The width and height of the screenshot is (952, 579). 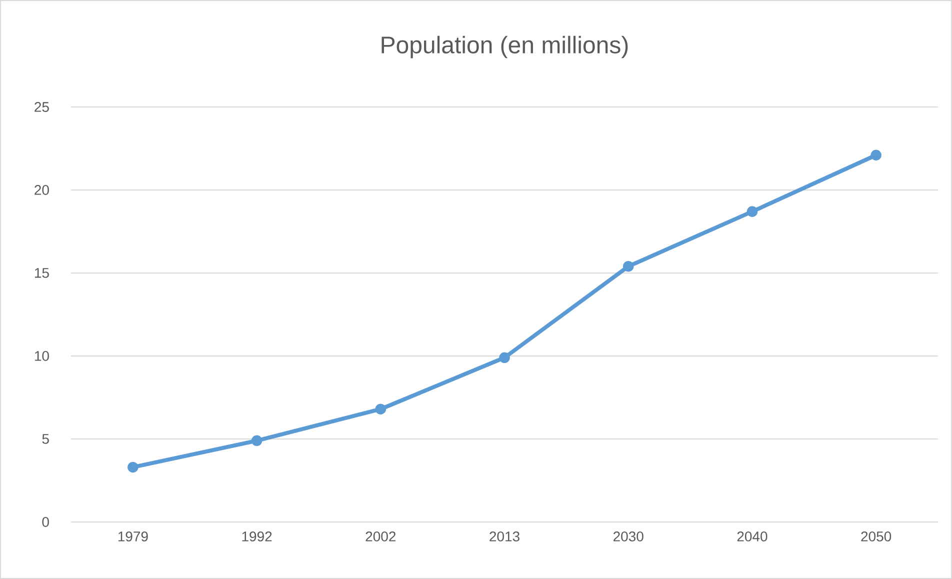 What do you see at coordinates (381, 537) in the screenshot?
I see `x-tick-label: 2002` at bounding box center [381, 537].